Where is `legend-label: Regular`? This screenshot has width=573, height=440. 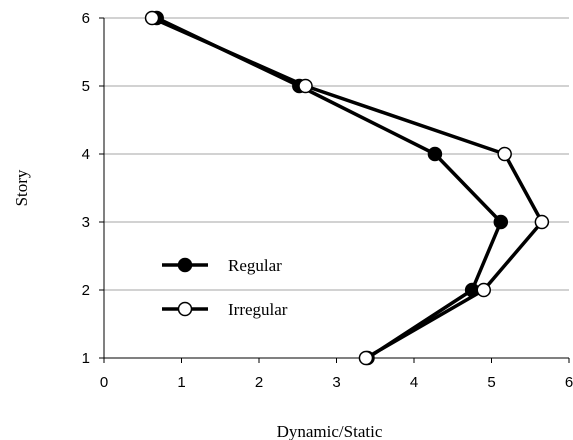
legend-label: Regular is located at coordinates (255, 265).